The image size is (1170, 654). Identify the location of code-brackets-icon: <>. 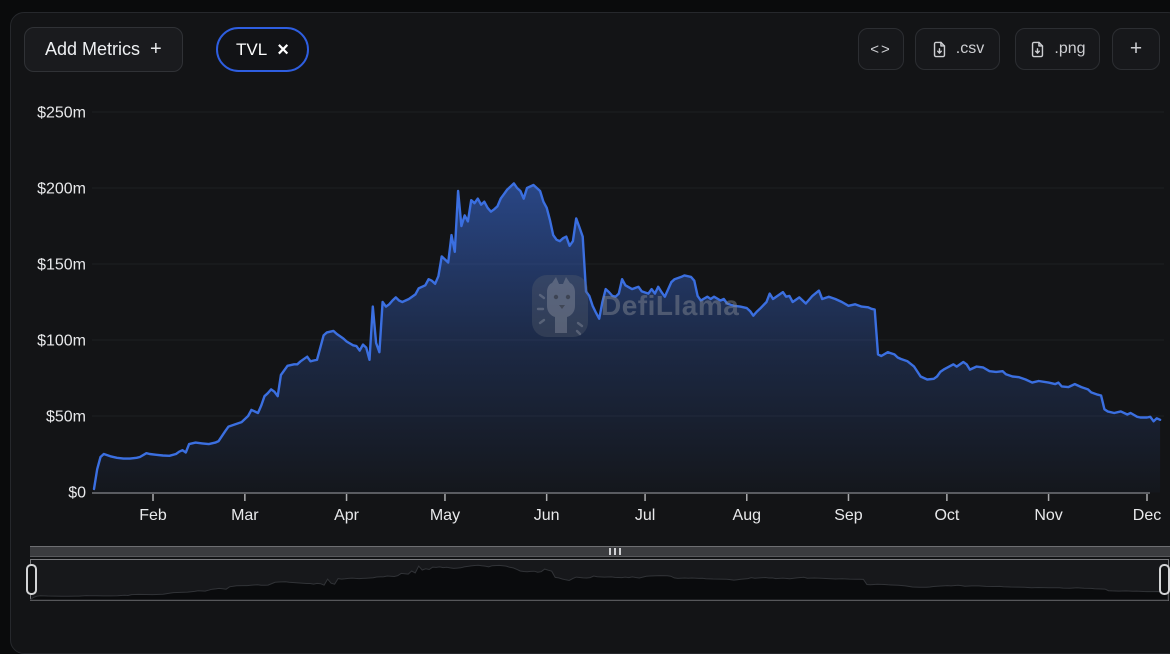
(881, 49).